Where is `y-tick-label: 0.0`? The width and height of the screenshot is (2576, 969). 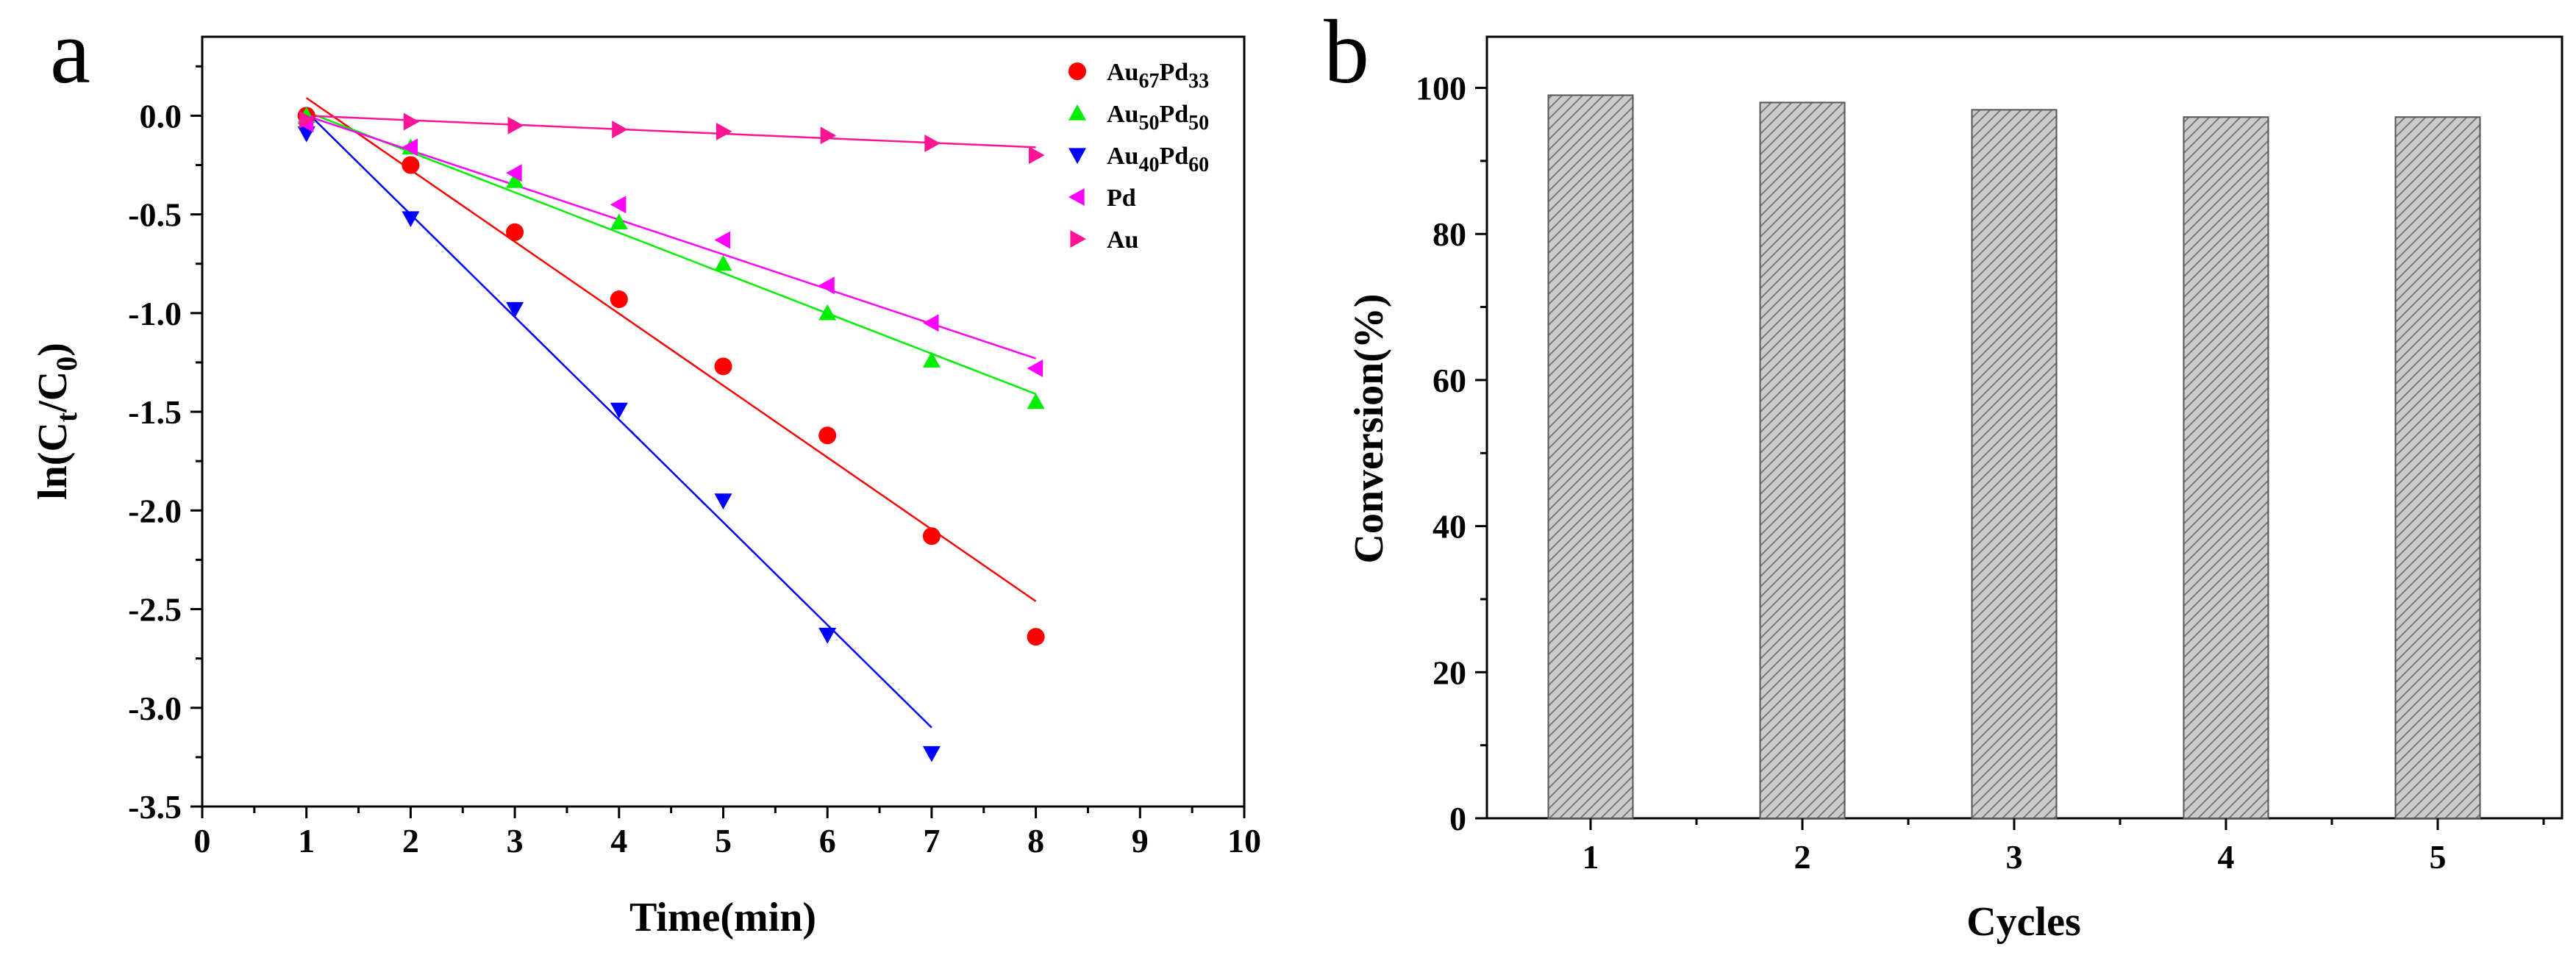 y-tick-label: 0.0 is located at coordinates (161, 116).